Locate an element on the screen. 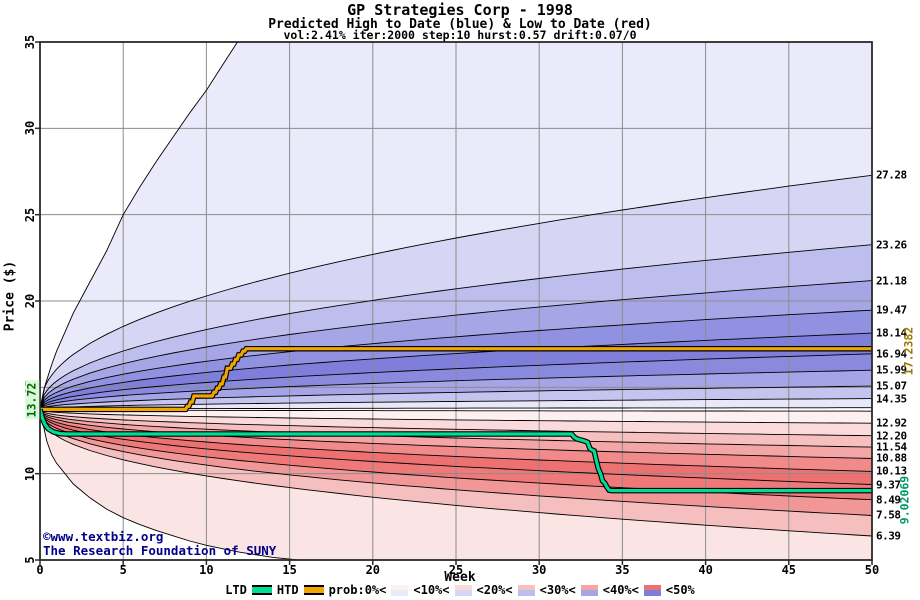 The image size is (920, 600). x-tick-label: 50 is located at coordinates (872, 570).